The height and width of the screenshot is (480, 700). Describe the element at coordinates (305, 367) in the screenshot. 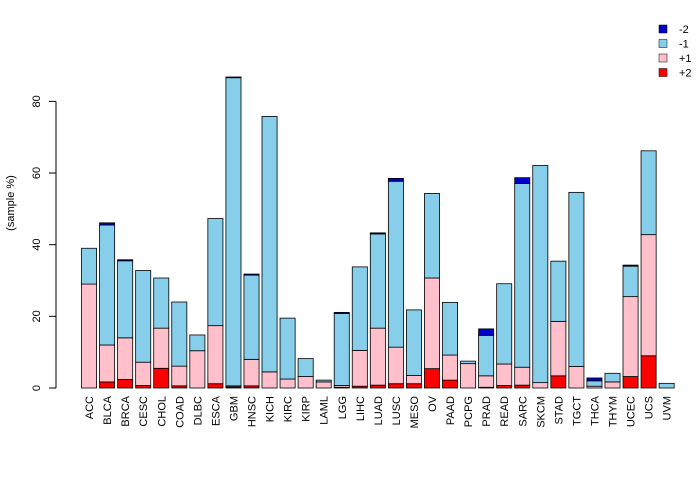

I see `bar-segment-KIRP-minus1` at that location.